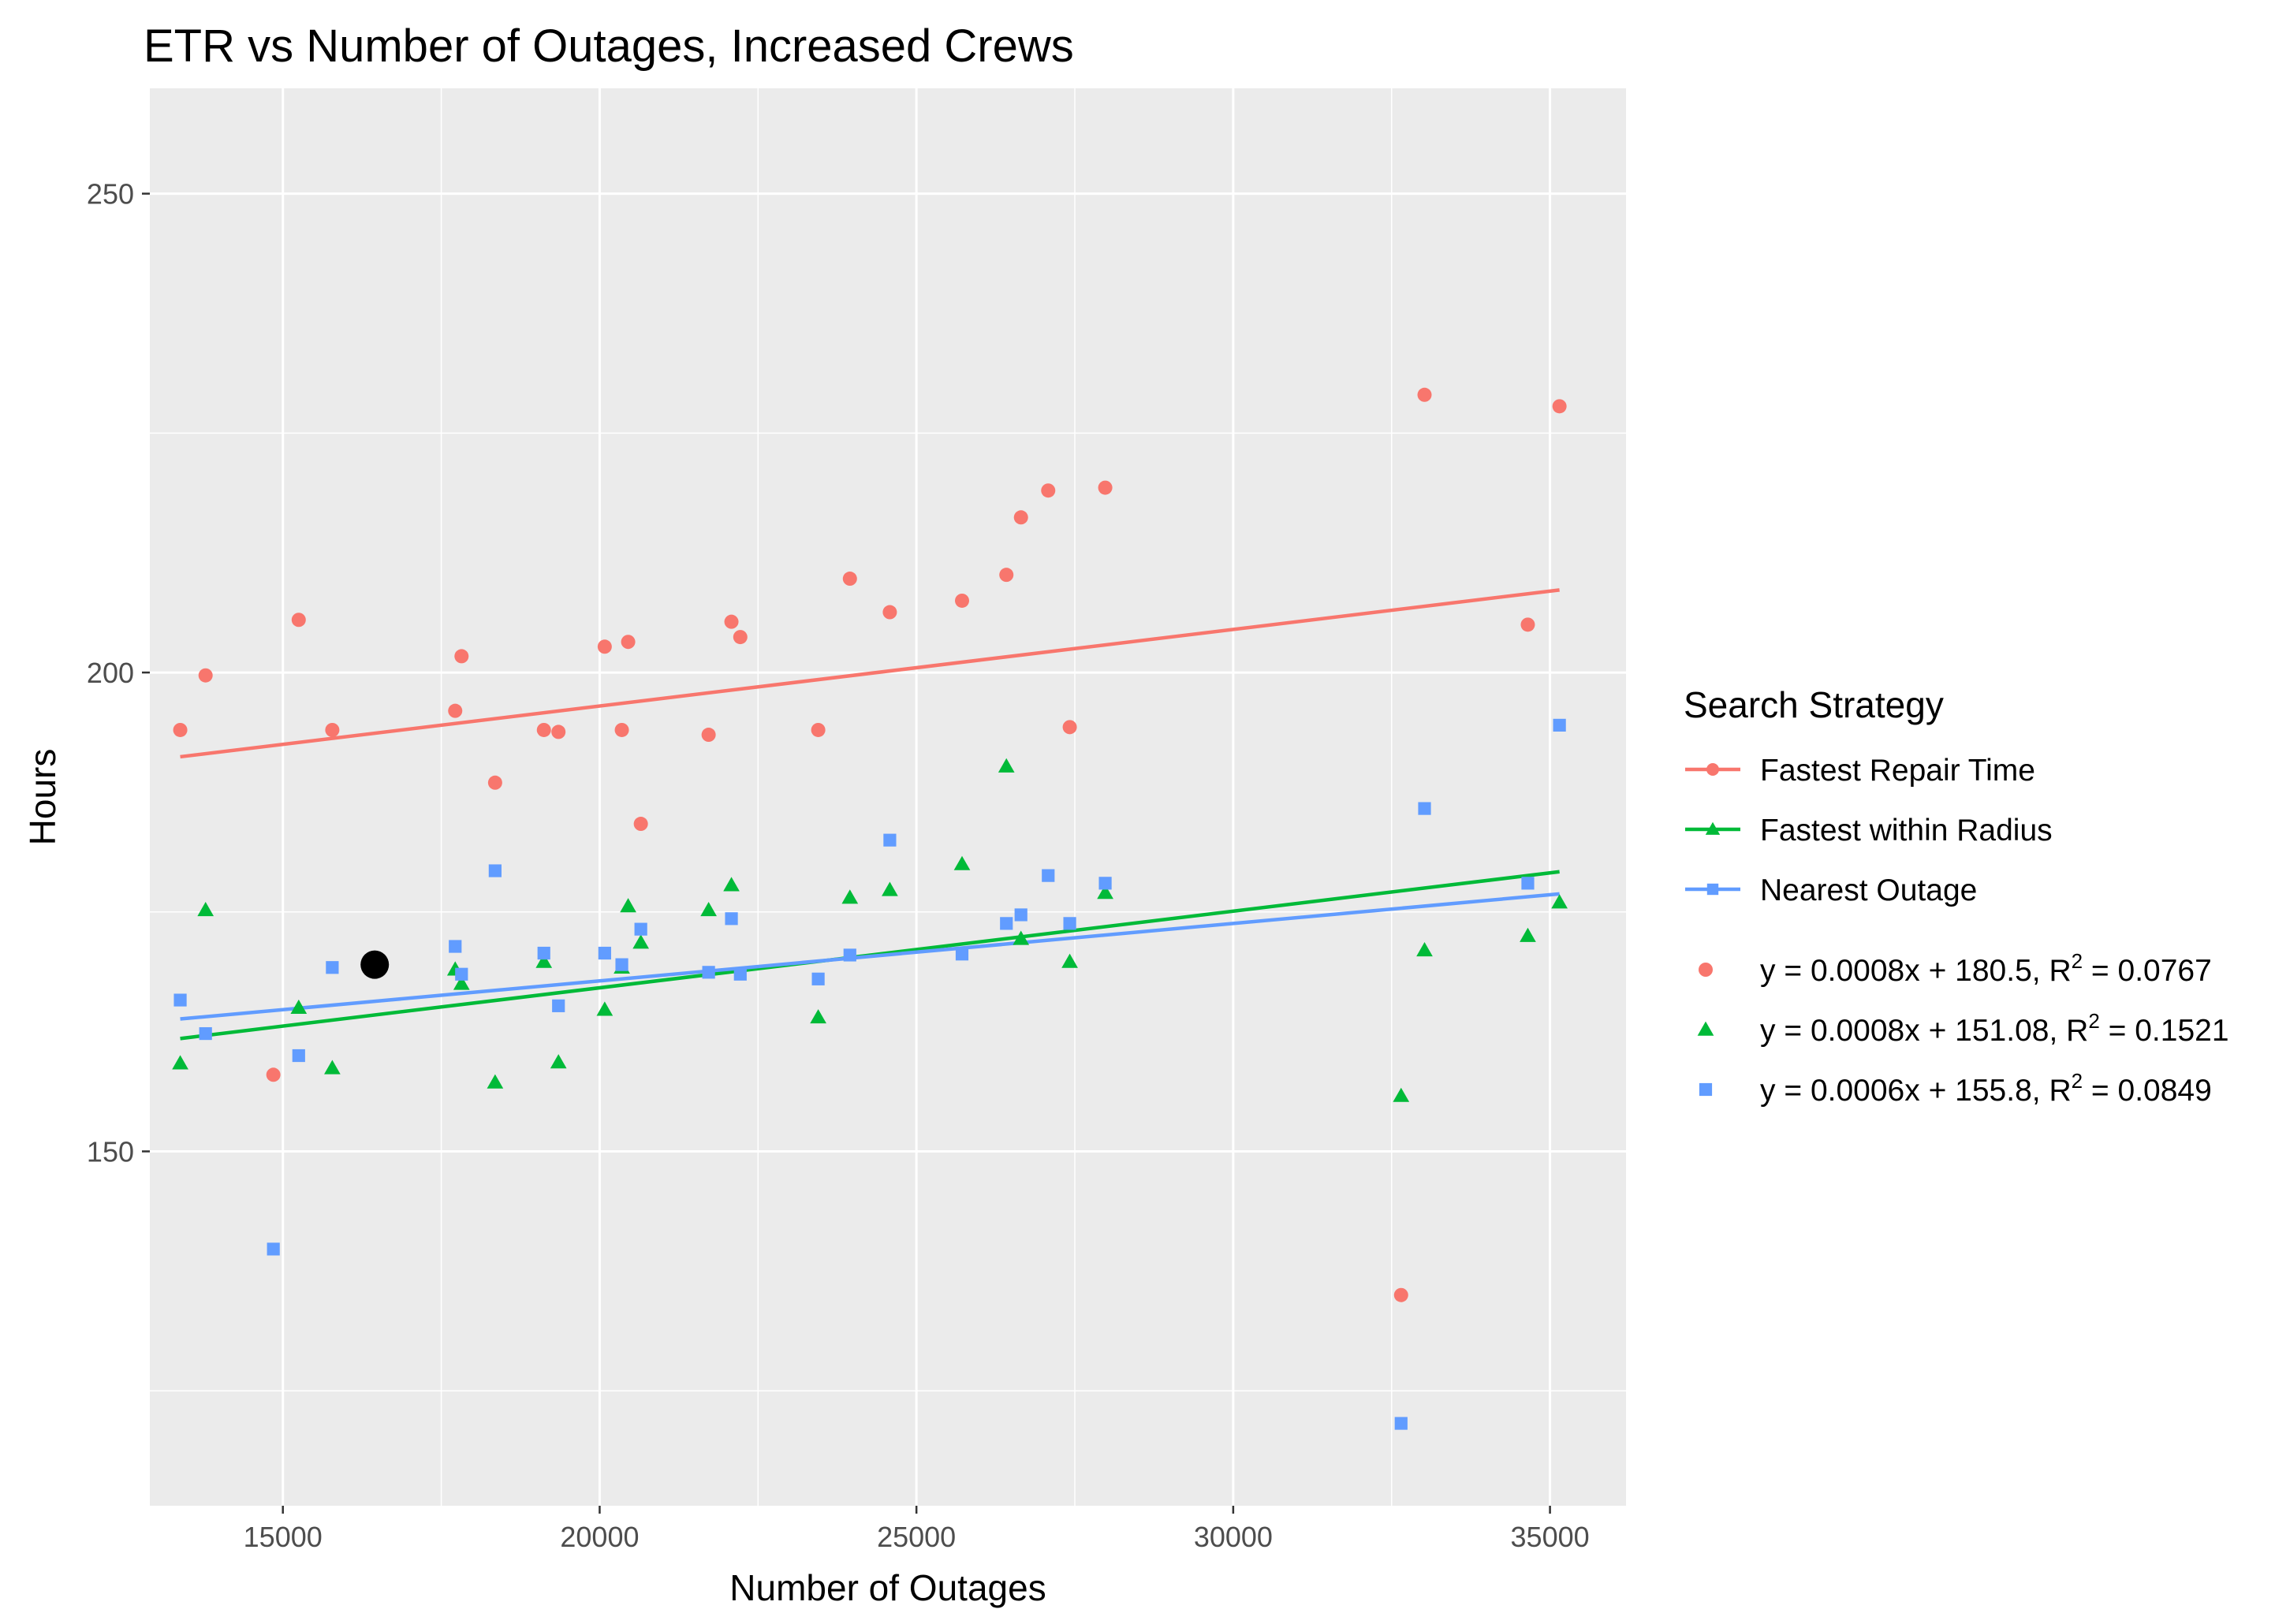  What do you see at coordinates (916, 1537) in the screenshot?
I see `x-tick-label: 25000` at bounding box center [916, 1537].